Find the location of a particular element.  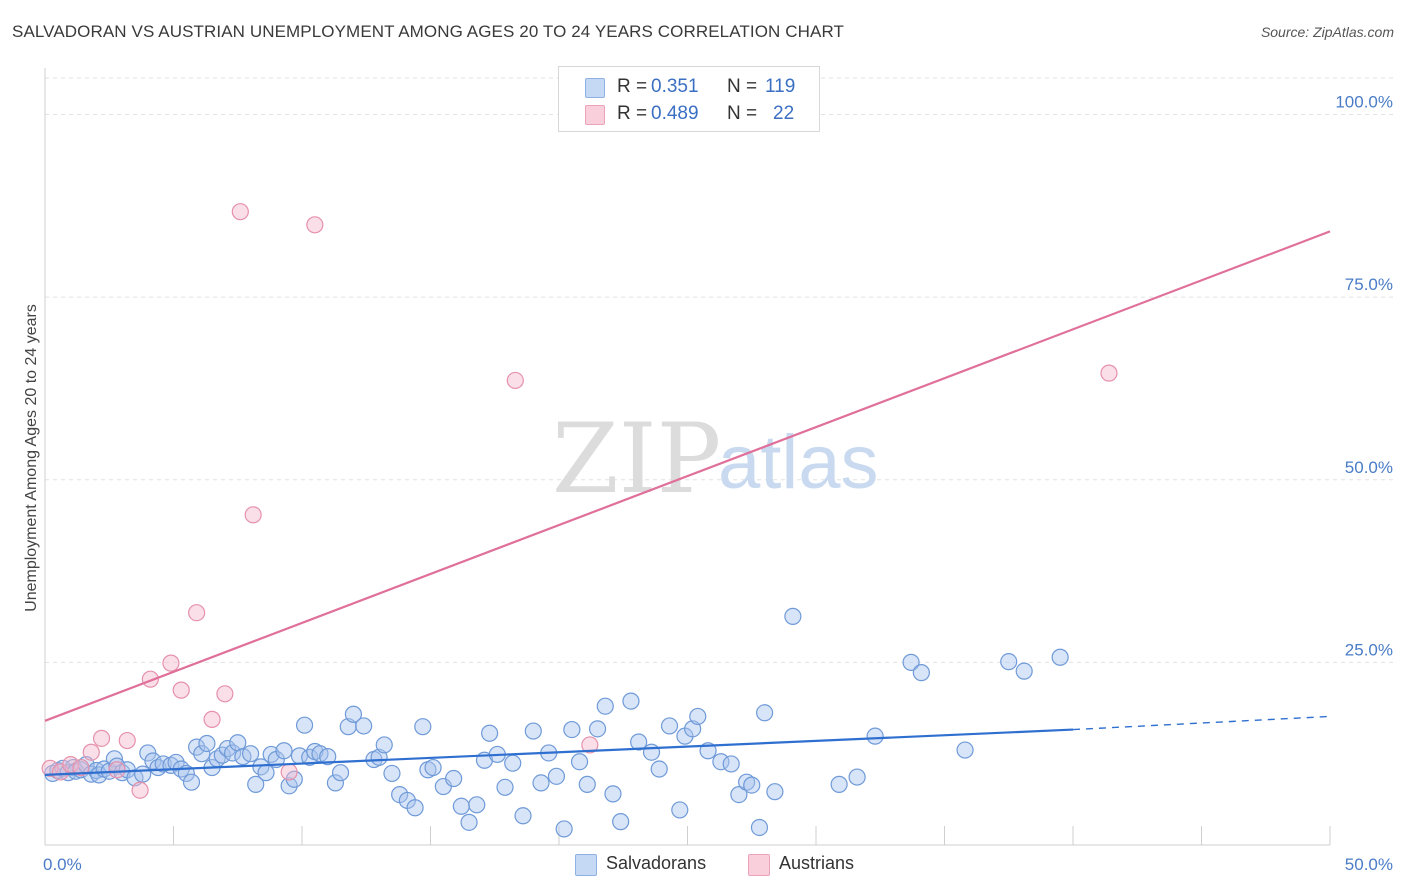

source-label: Source: ZipAtlas.com is located at coordinates (1327, 32).